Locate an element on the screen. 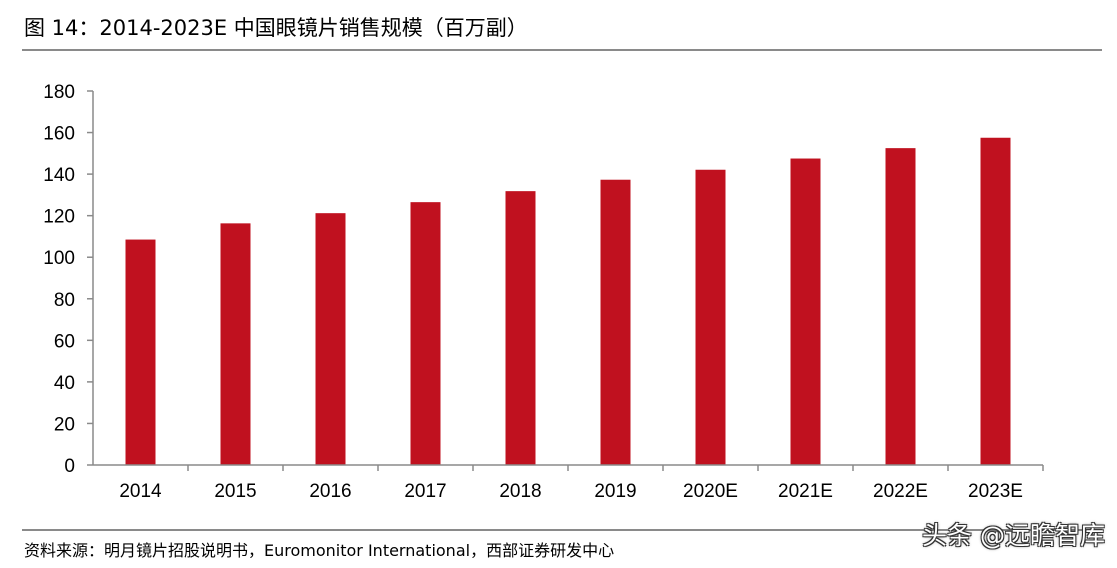  x-tick-label: 2019 is located at coordinates (615, 491).